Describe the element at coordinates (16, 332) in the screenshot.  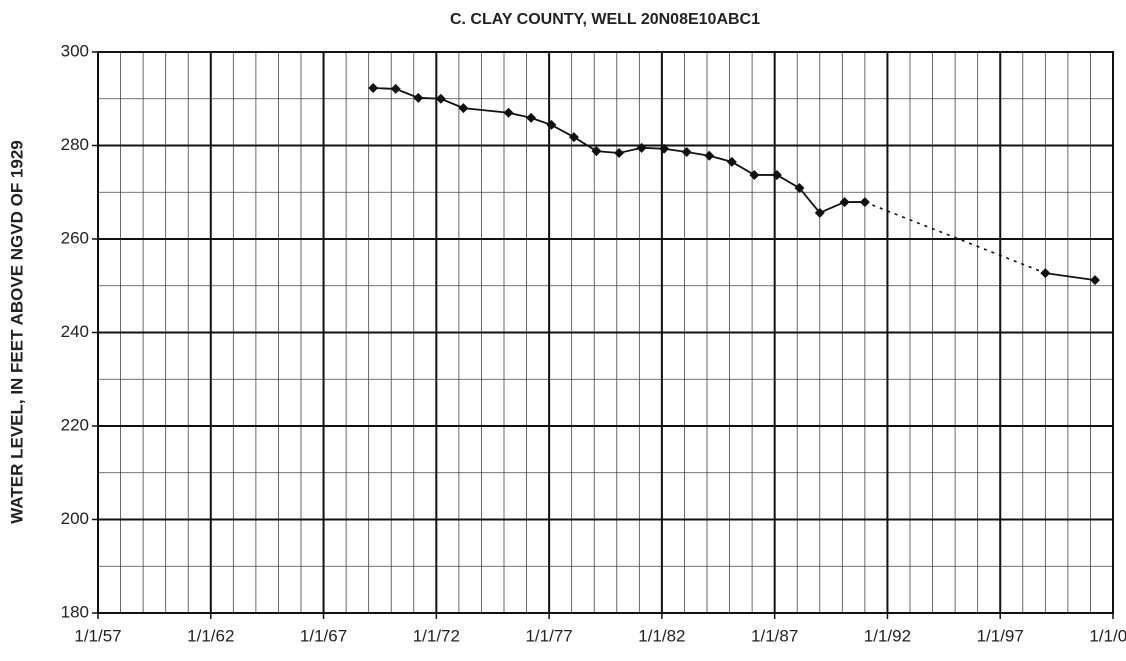
I see `y-axis-label: WATER LEVEL, IN FEET ABOVE NGVD OF 1929` at that location.